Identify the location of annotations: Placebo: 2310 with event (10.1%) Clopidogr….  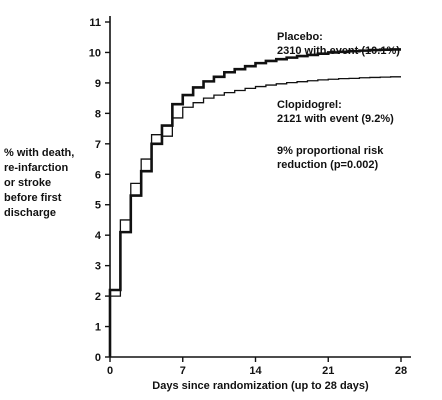
(338, 101).